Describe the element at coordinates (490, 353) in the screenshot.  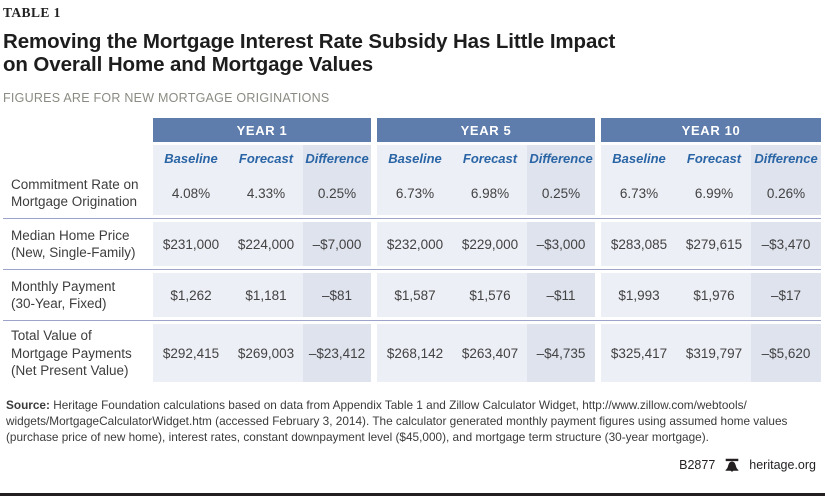
I see `value-cell: $263,407` at that location.